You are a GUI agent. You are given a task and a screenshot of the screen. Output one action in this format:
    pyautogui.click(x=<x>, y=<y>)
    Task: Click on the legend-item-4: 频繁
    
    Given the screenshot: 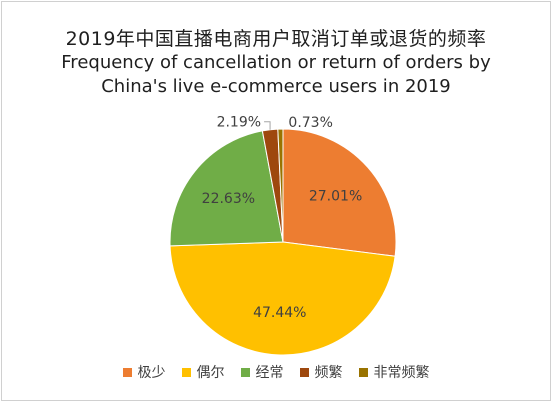 What is the action you would take?
    pyautogui.click(x=321, y=372)
    